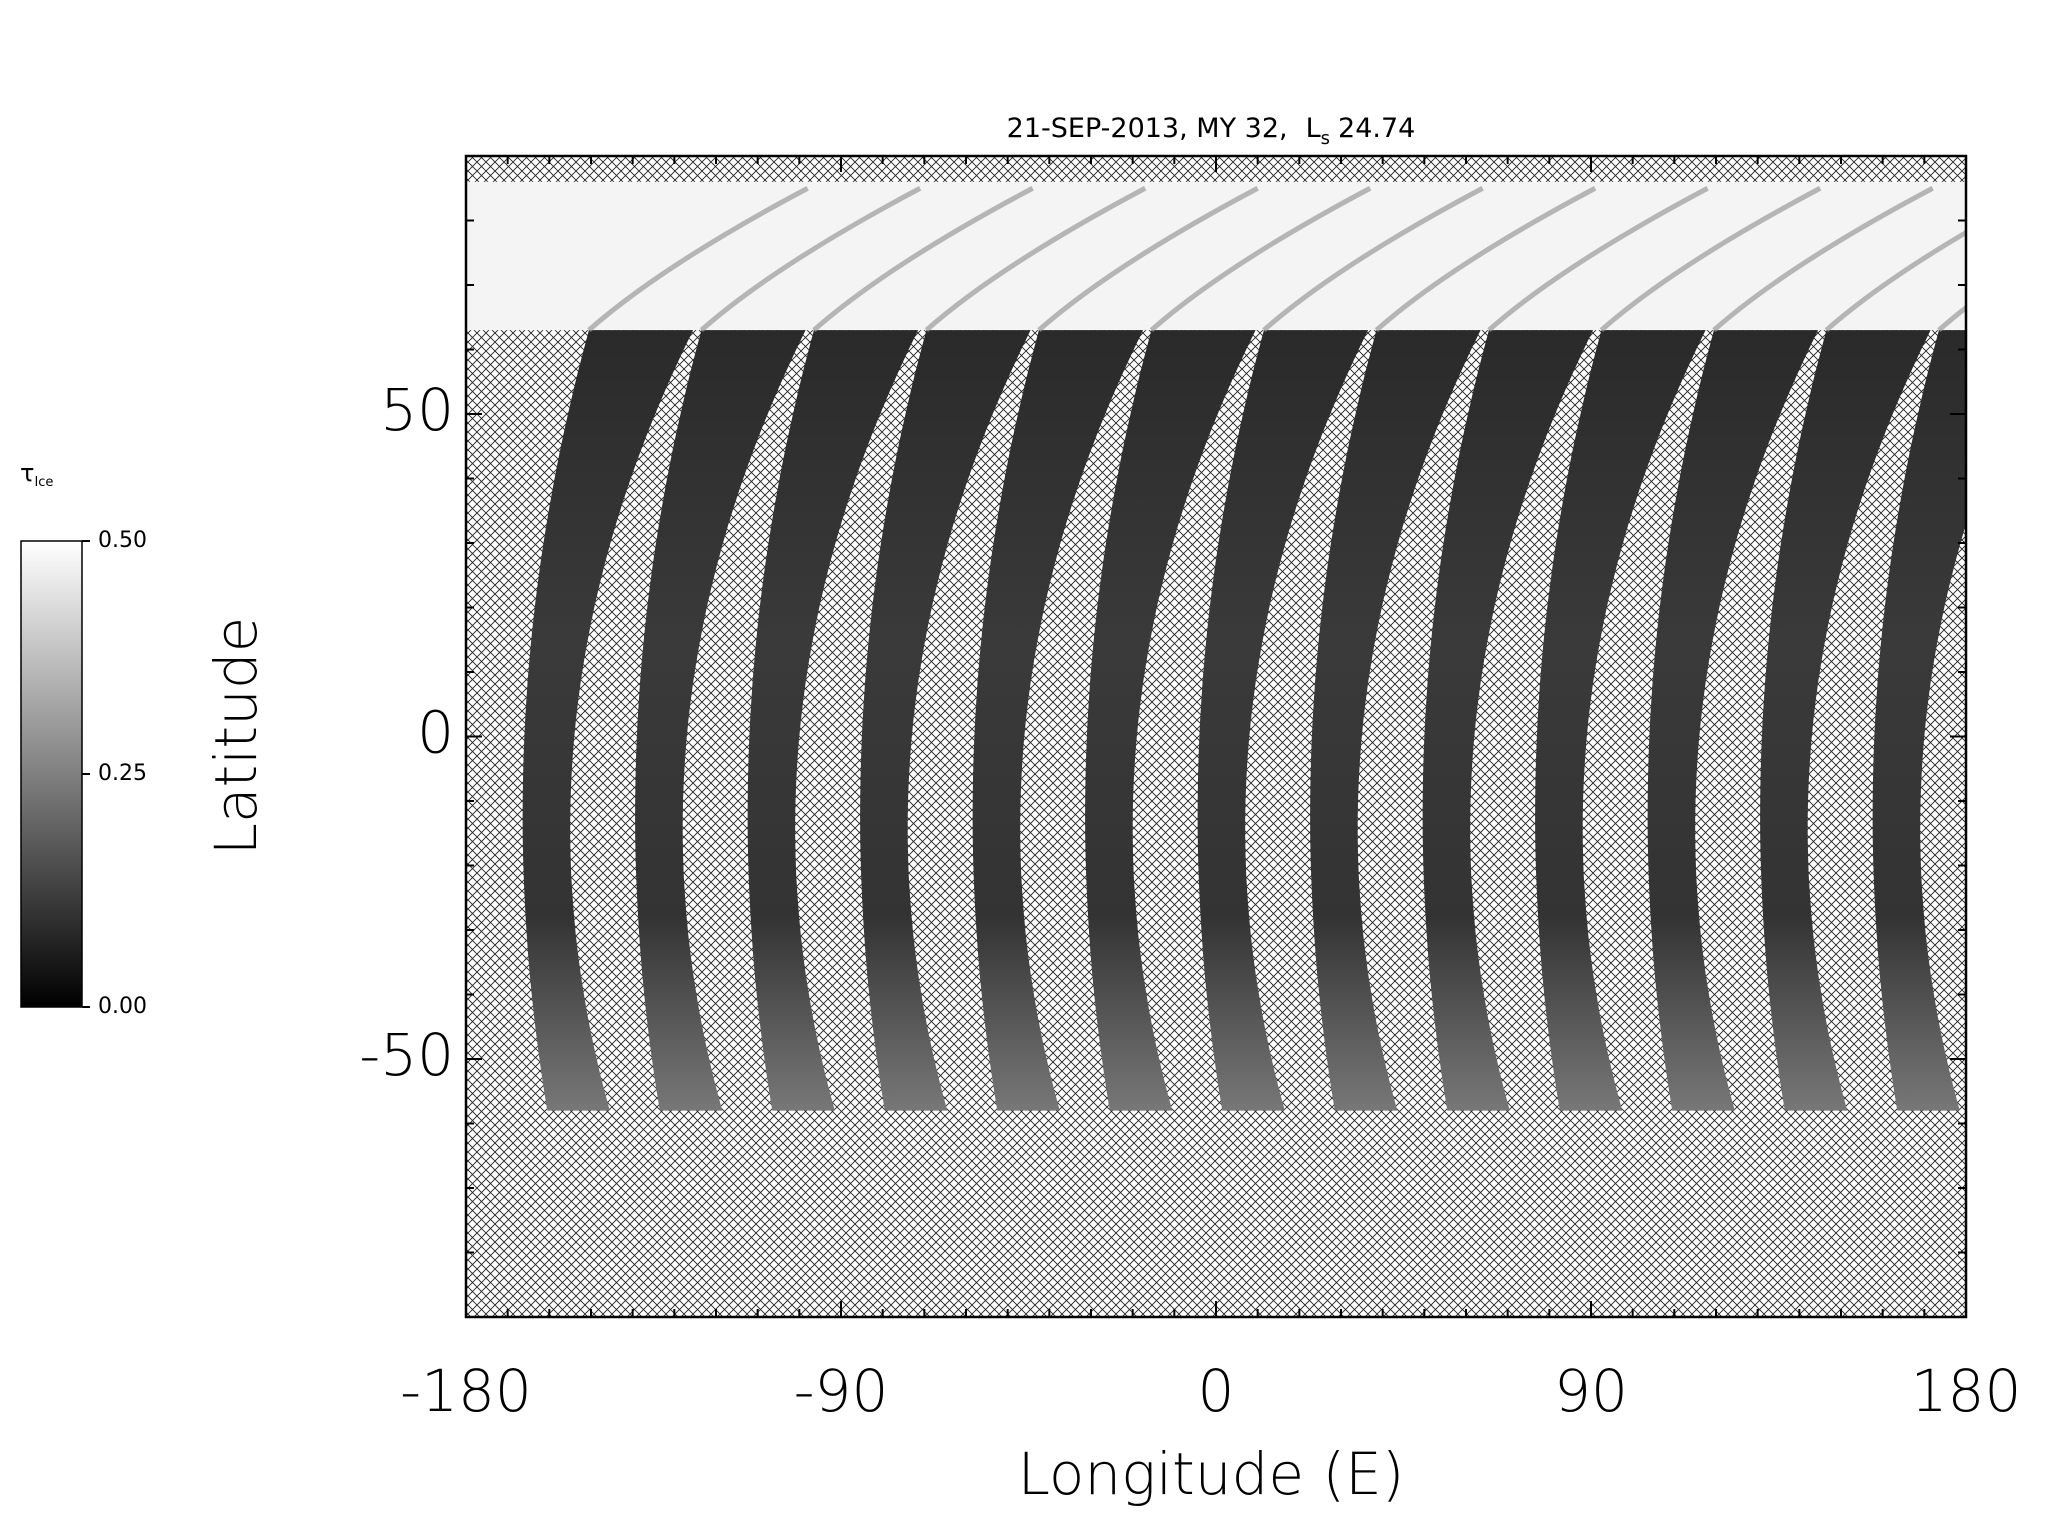 The height and width of the screenshot is (1536, 2048). Describe the element at coordinates (122, 540) in the screenshot. I see `colorbar-tick-label: 0.50` at that location.